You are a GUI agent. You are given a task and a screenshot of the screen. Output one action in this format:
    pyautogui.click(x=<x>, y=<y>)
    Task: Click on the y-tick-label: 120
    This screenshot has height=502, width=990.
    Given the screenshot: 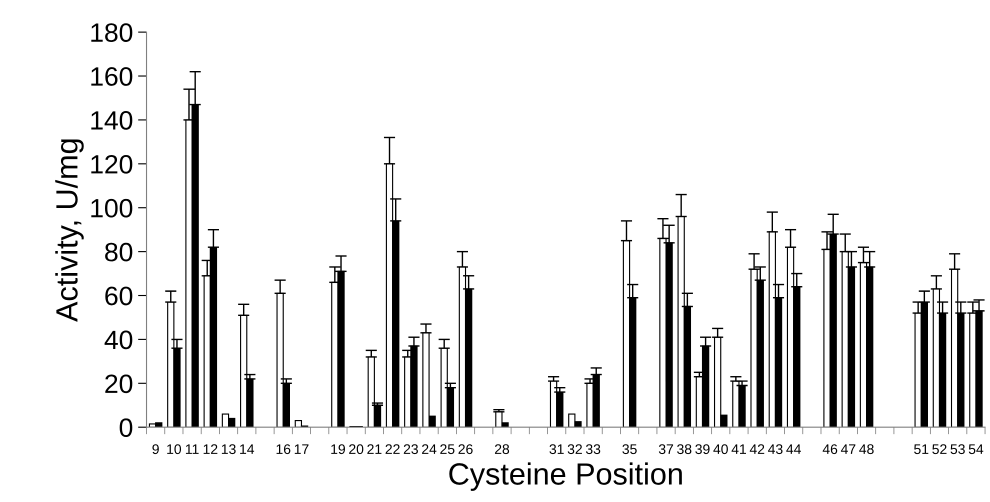 What is the action you would take?
    pyautogui.click(x=111, y=164)
    